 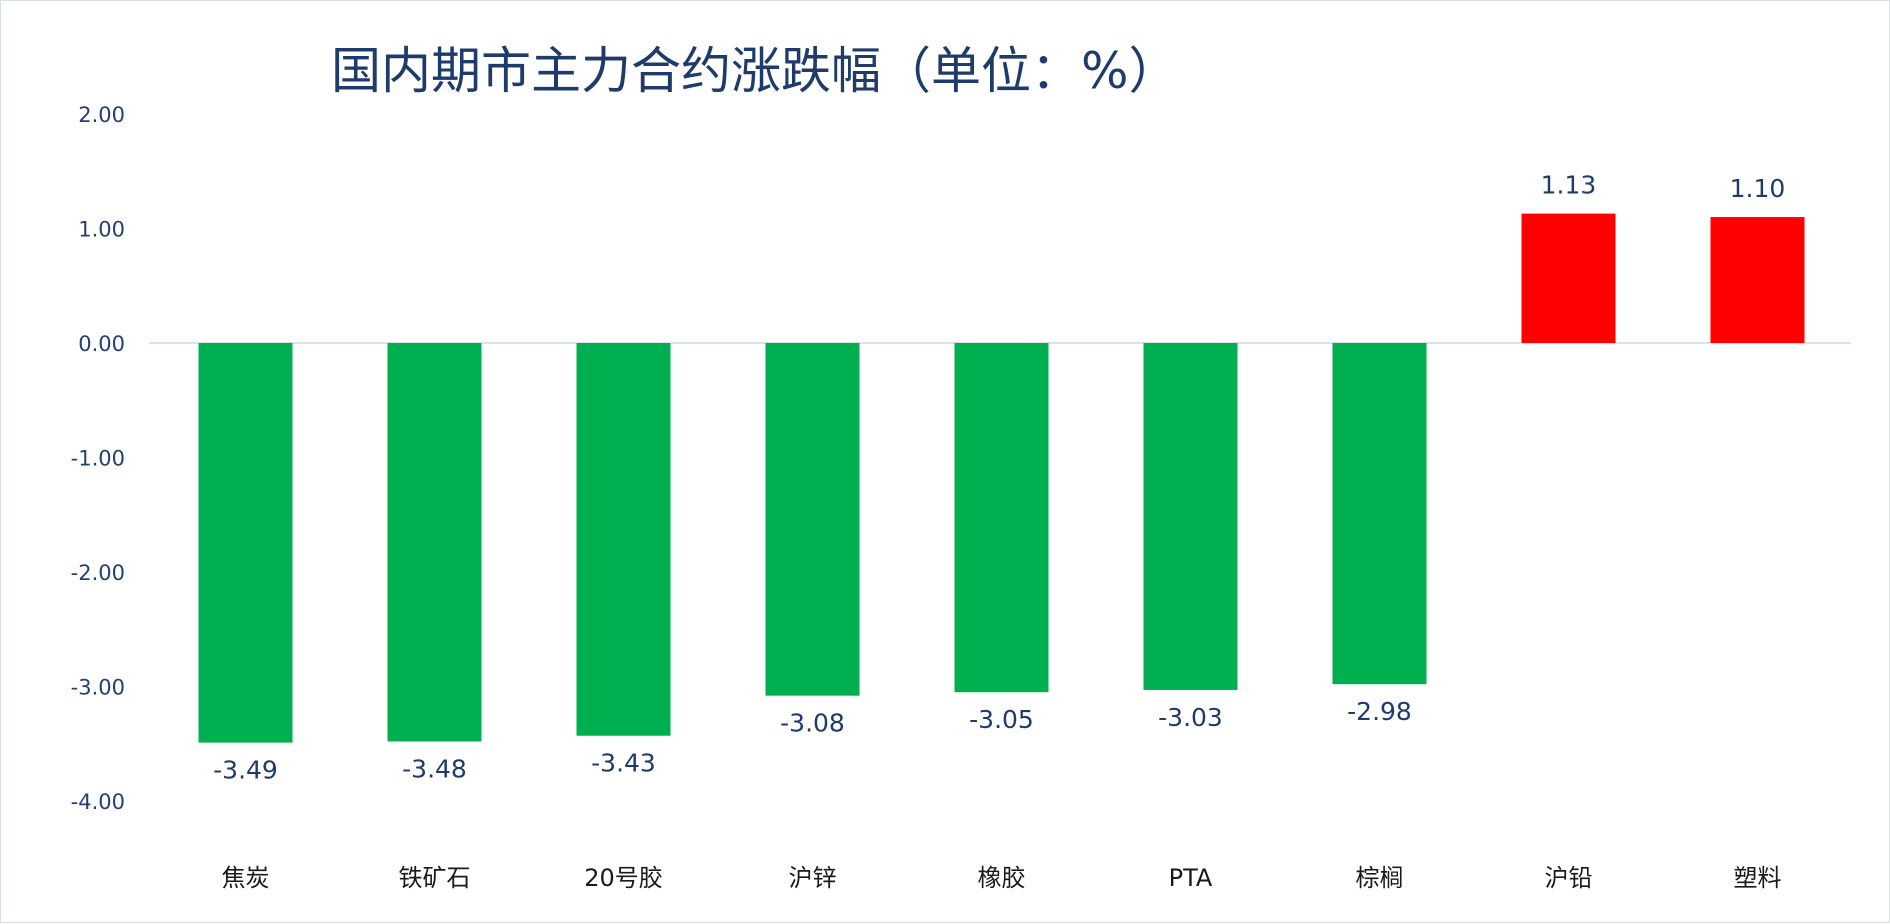 What do you see at coordinates (1002, 878) in the screenshot?
I see `category-label: 橡胶` at bounding box center [1002, 878].